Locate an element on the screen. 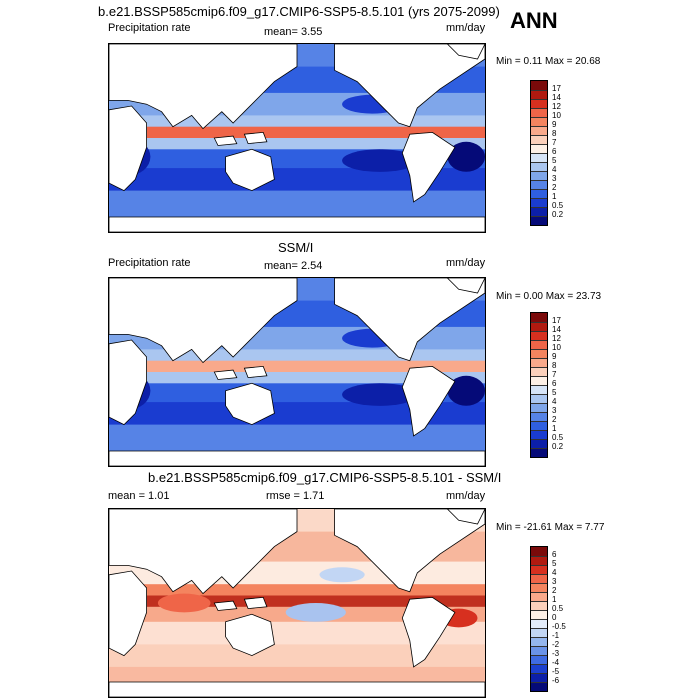 The height and width of the screenshot is (700, 700). panel3-colorbar is located at coordinates (539, 619).